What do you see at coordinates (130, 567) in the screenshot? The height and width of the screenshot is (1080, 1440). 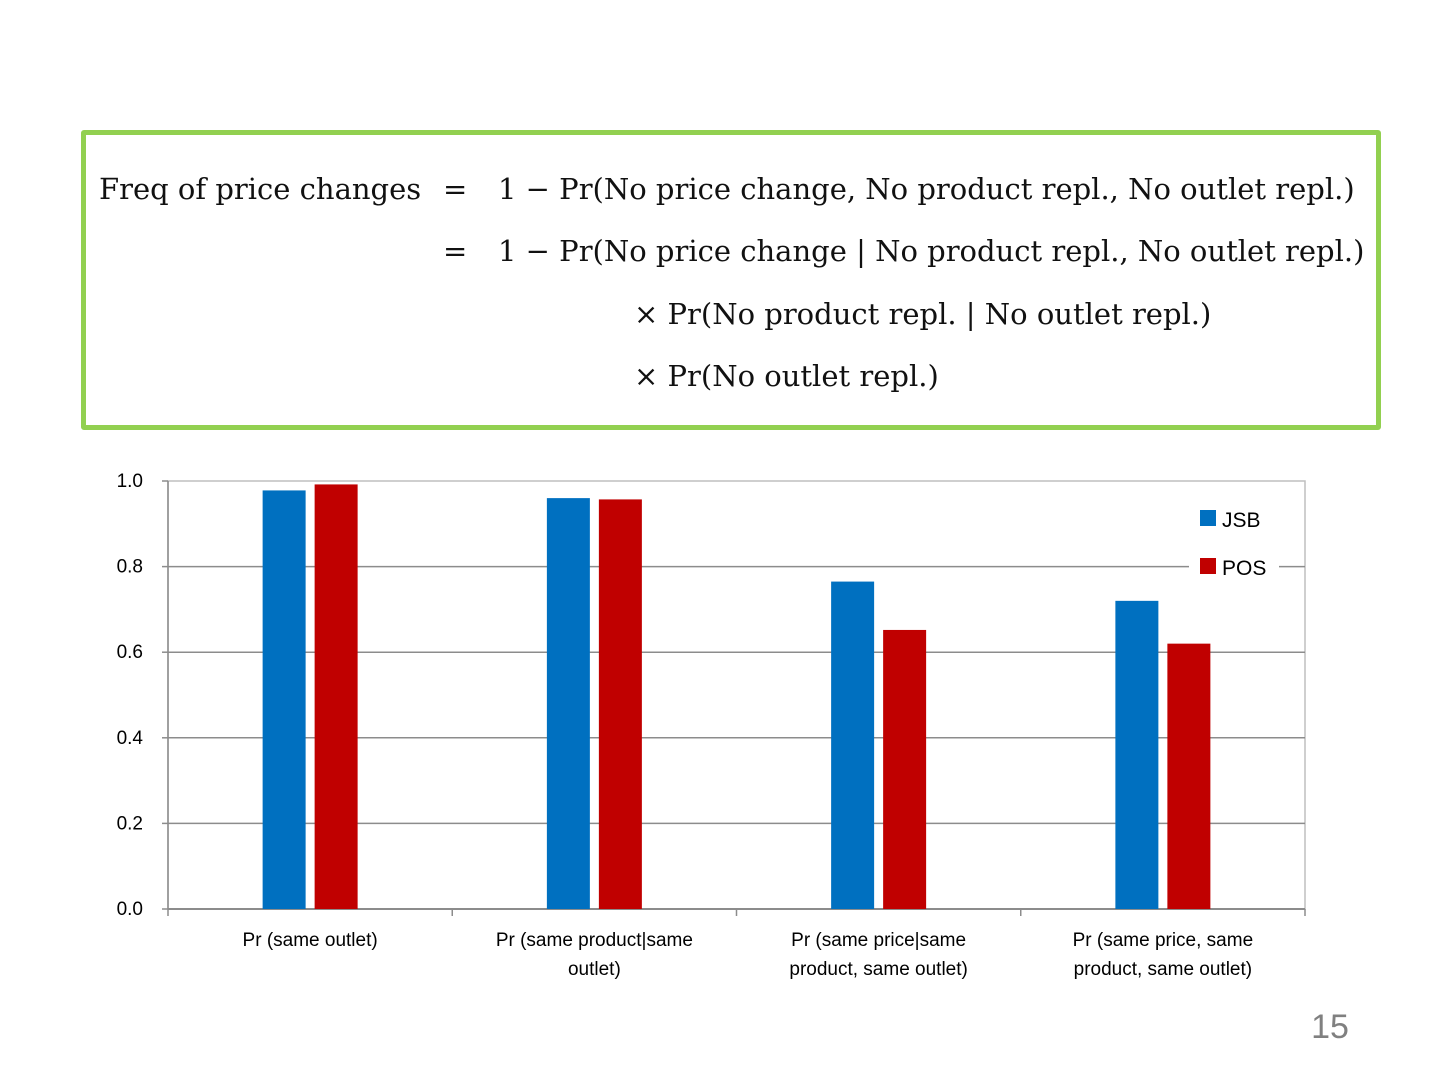 I see `y-tick-label: 0.8` at bounding box center [130, 567].